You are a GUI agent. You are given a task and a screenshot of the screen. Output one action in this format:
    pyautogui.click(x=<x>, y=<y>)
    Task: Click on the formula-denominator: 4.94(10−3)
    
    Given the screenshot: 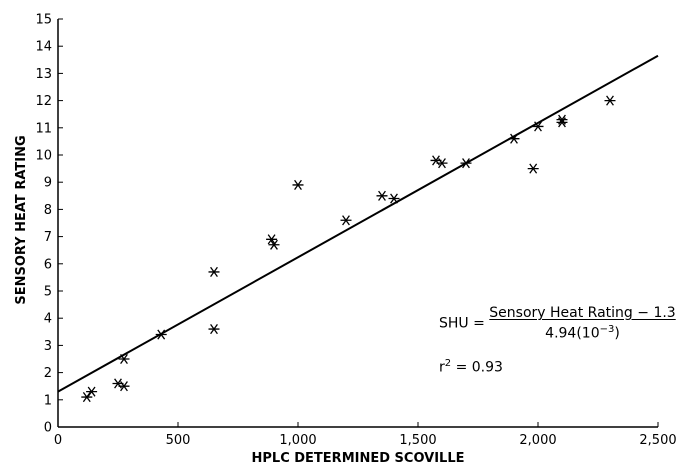 What is the action you would take?
    pyautogui.click(x=582, y=332)
    